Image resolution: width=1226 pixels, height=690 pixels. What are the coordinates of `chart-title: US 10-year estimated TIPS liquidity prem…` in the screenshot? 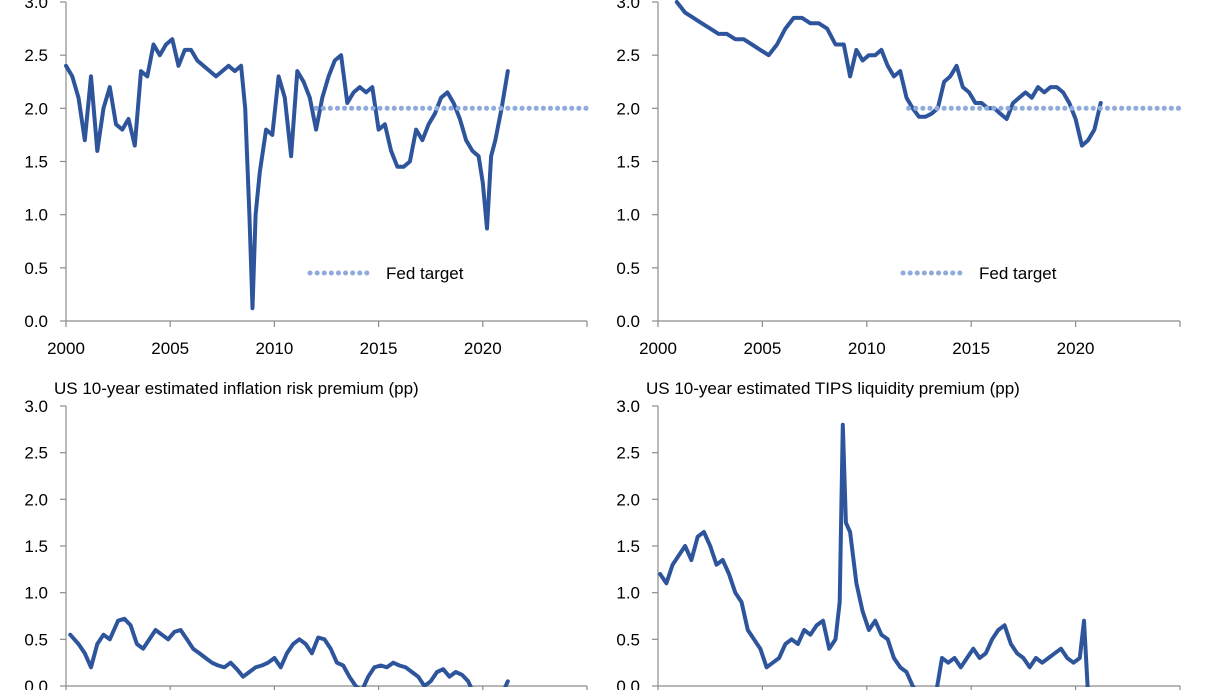 It's located at (833, 388).